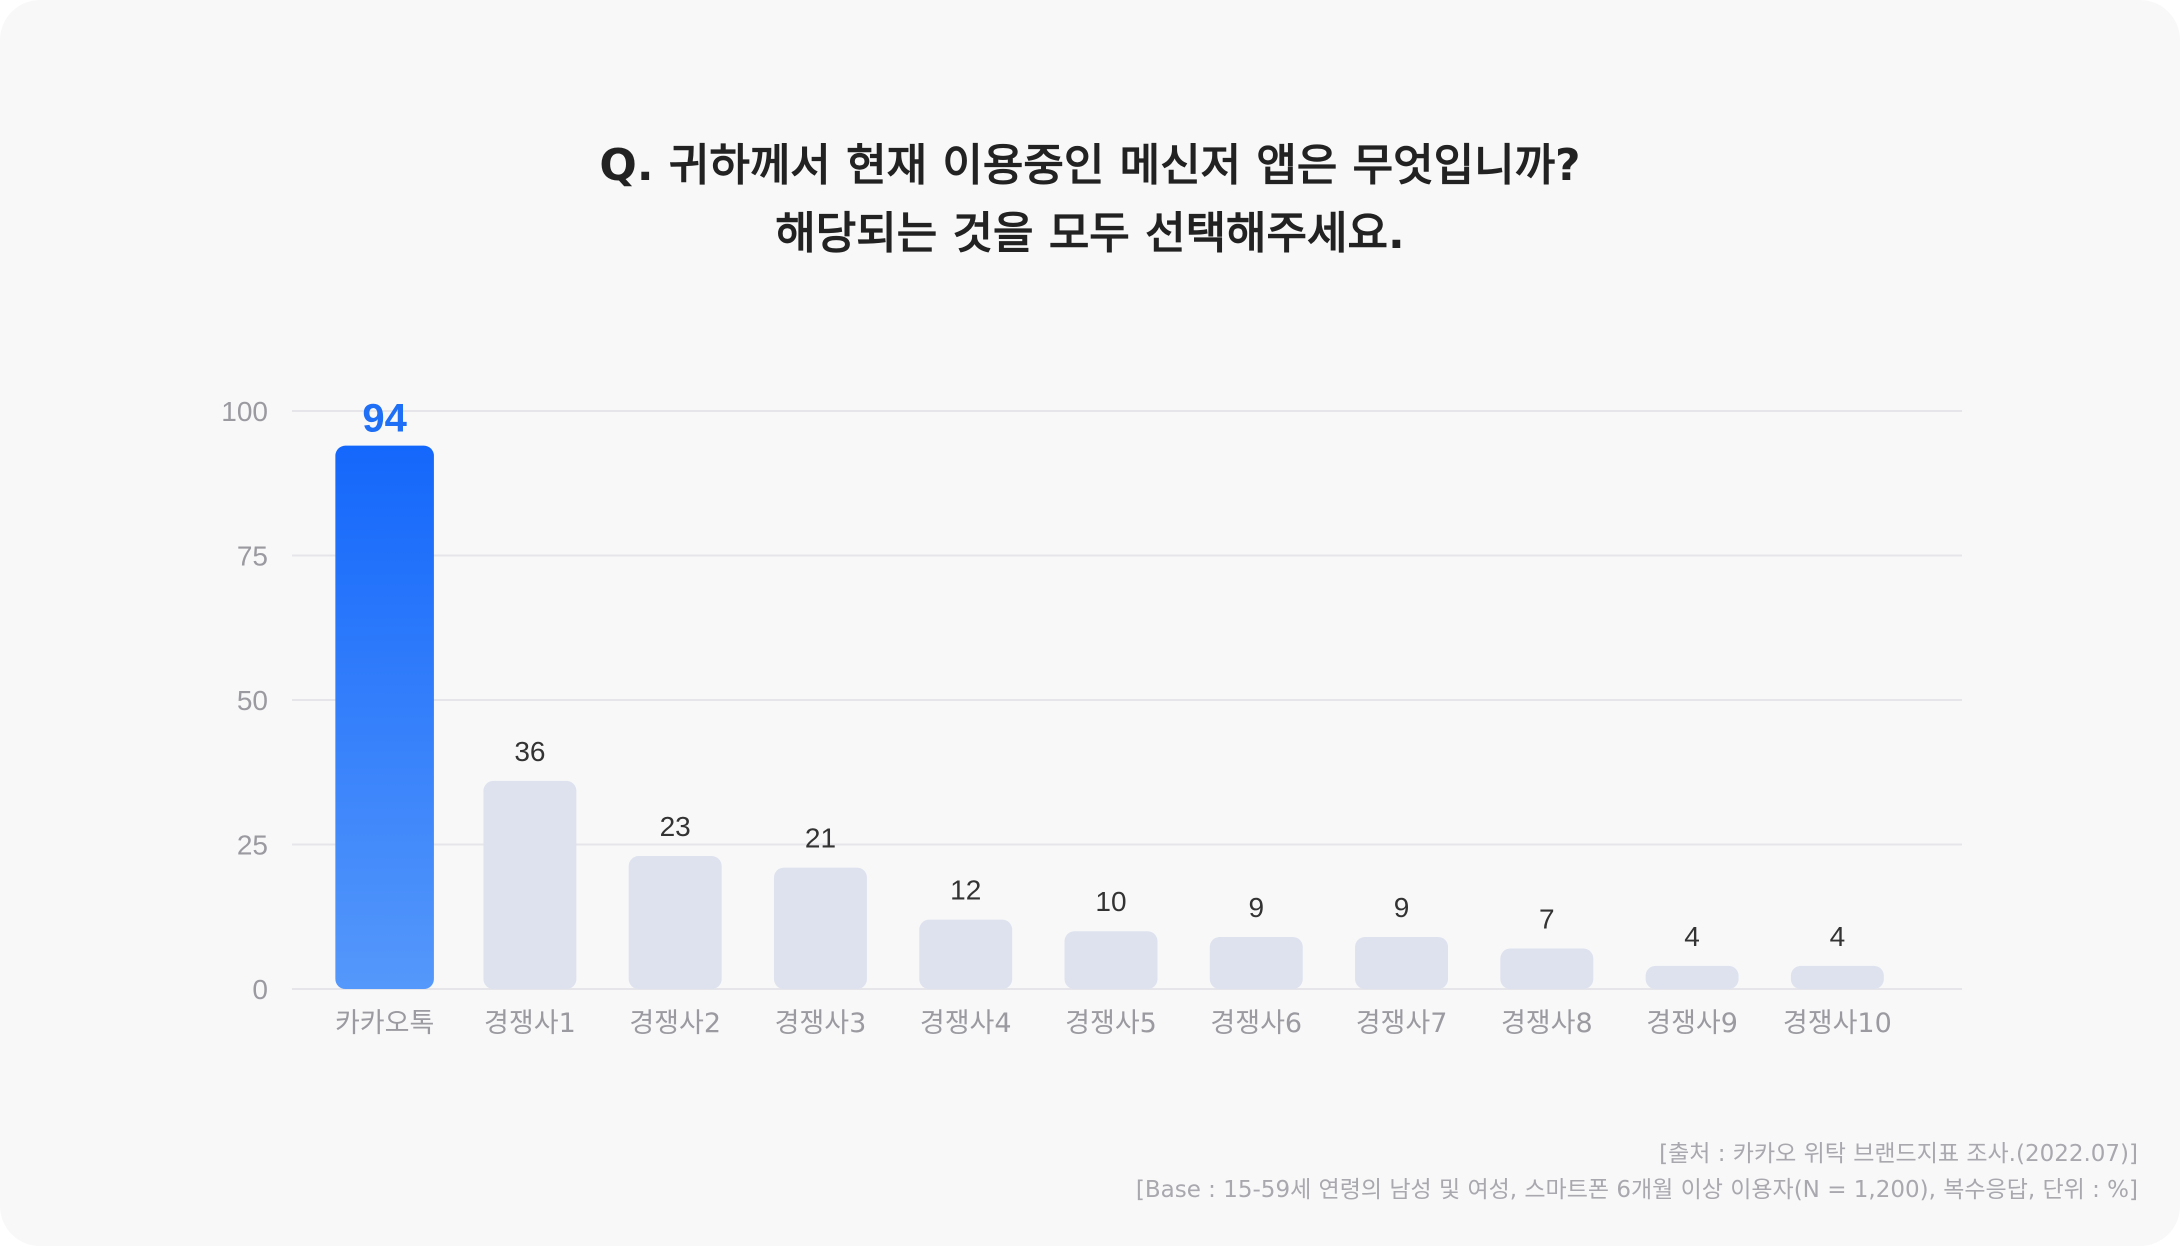 This screenshot has width=2180, height=1248. I want to click on x-tick-label-2: 경쟁사1, so click(530, 1023).